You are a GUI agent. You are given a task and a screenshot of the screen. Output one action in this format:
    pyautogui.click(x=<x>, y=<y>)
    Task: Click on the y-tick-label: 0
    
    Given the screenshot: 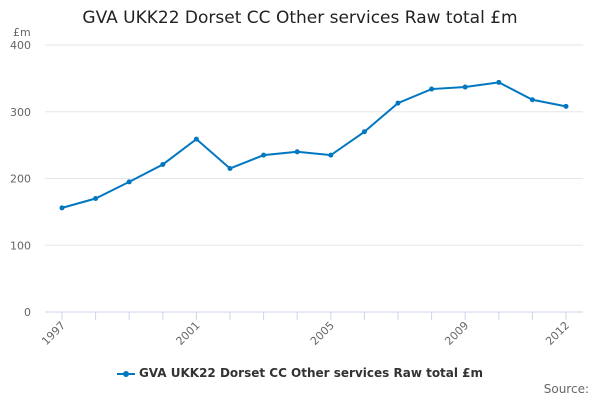 What is the action you would take?
    pyautogui.click(x=27, y=312)
    